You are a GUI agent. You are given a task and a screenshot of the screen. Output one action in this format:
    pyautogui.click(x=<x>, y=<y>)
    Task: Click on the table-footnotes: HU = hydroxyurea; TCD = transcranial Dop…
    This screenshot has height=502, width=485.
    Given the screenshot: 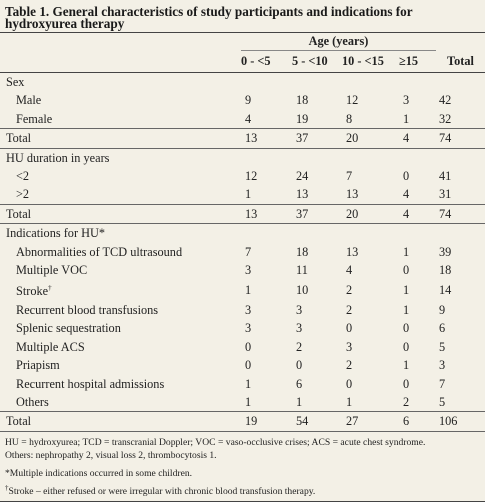 What is the action you would take?
    pyautogui.click(x=242, y=465)
    